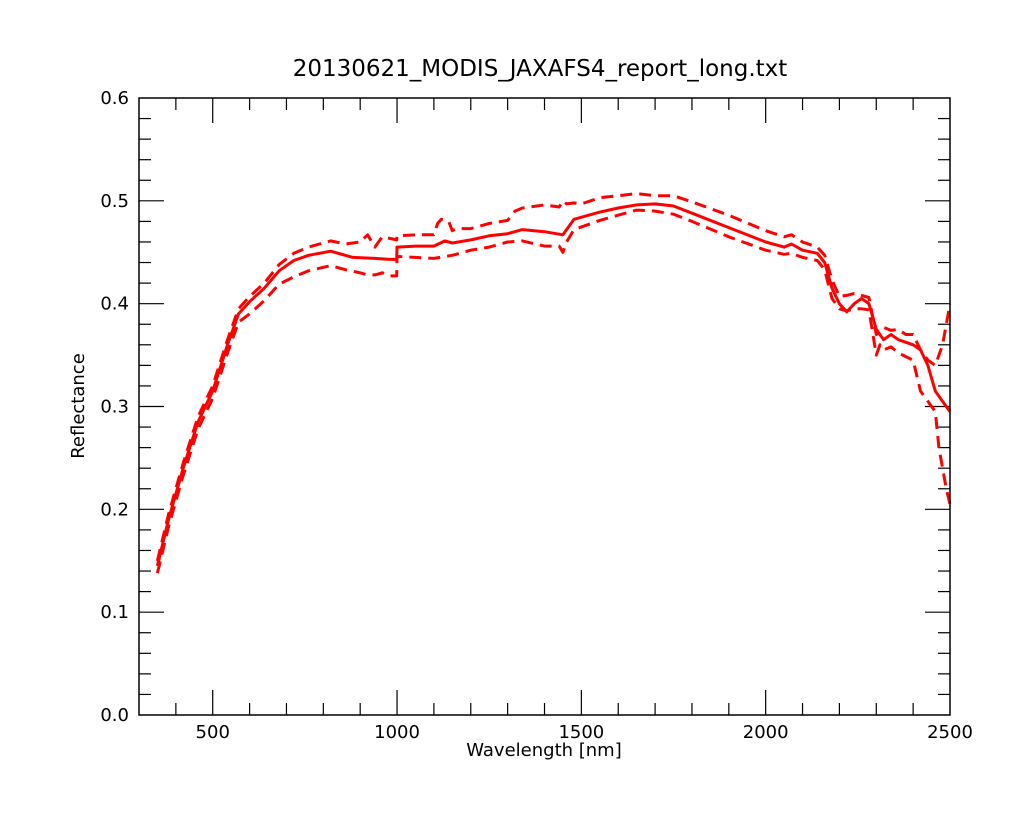 The height and width of the screenshot is (825, 1031). I want to click on x-tick-label: 1500, so click(581, 732).